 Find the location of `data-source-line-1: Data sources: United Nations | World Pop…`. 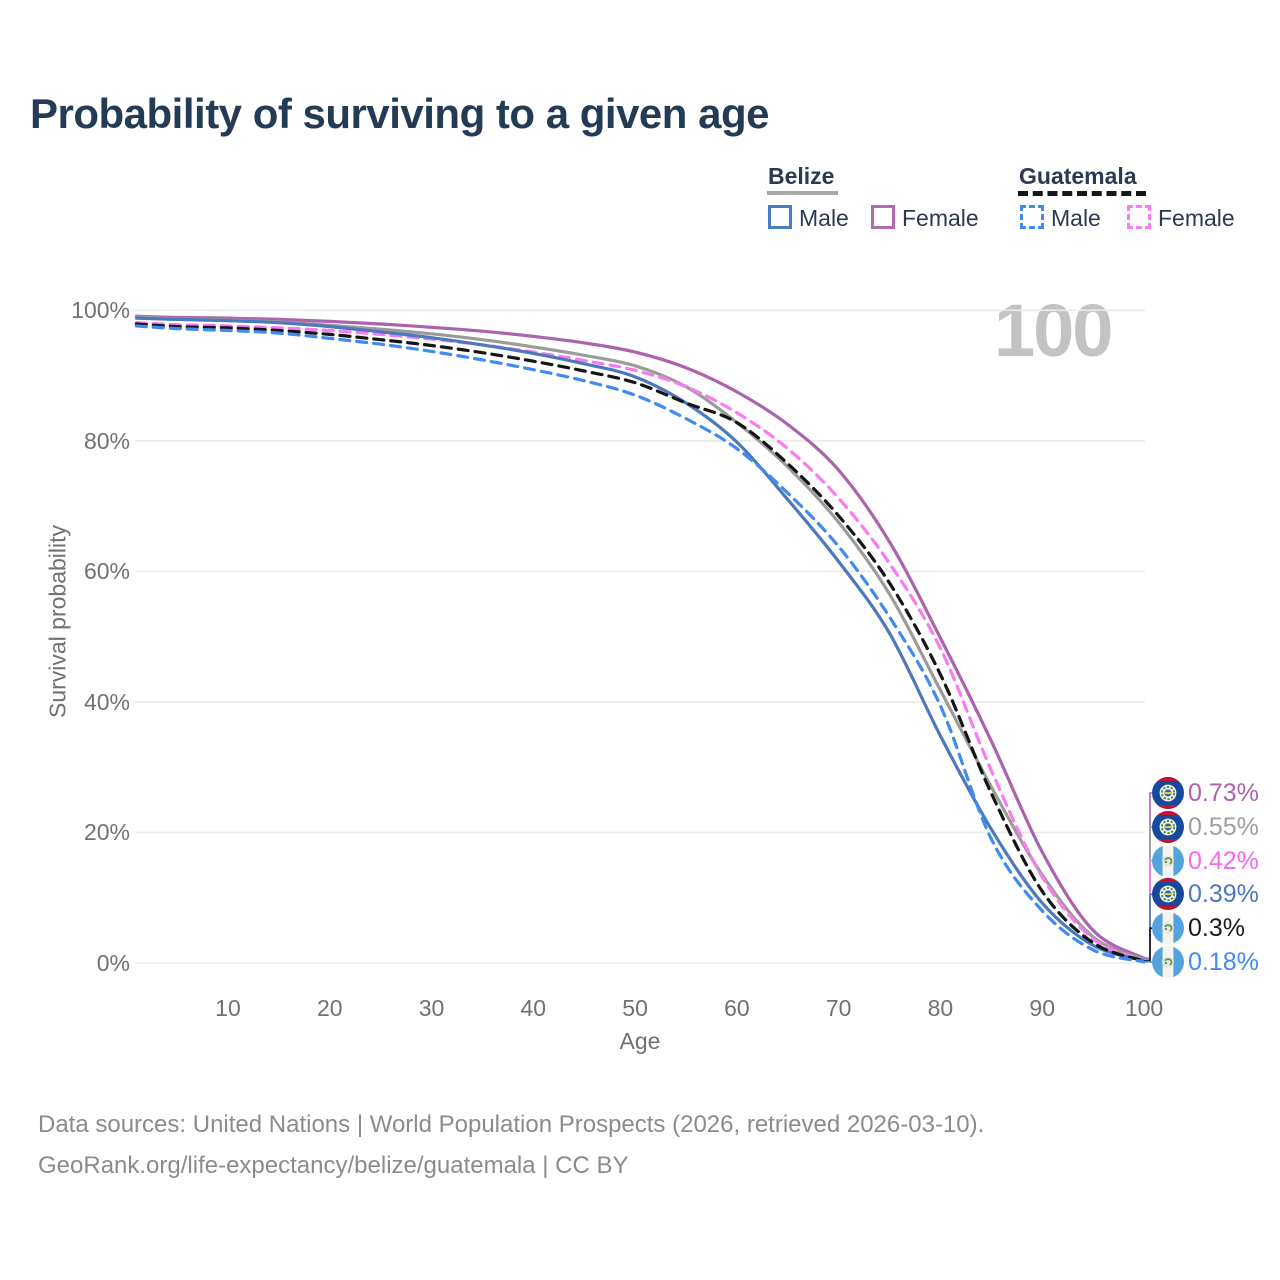

data-source-line-1: Data sources: United Nations | World Pop… is located at coordinates (511, 1124).